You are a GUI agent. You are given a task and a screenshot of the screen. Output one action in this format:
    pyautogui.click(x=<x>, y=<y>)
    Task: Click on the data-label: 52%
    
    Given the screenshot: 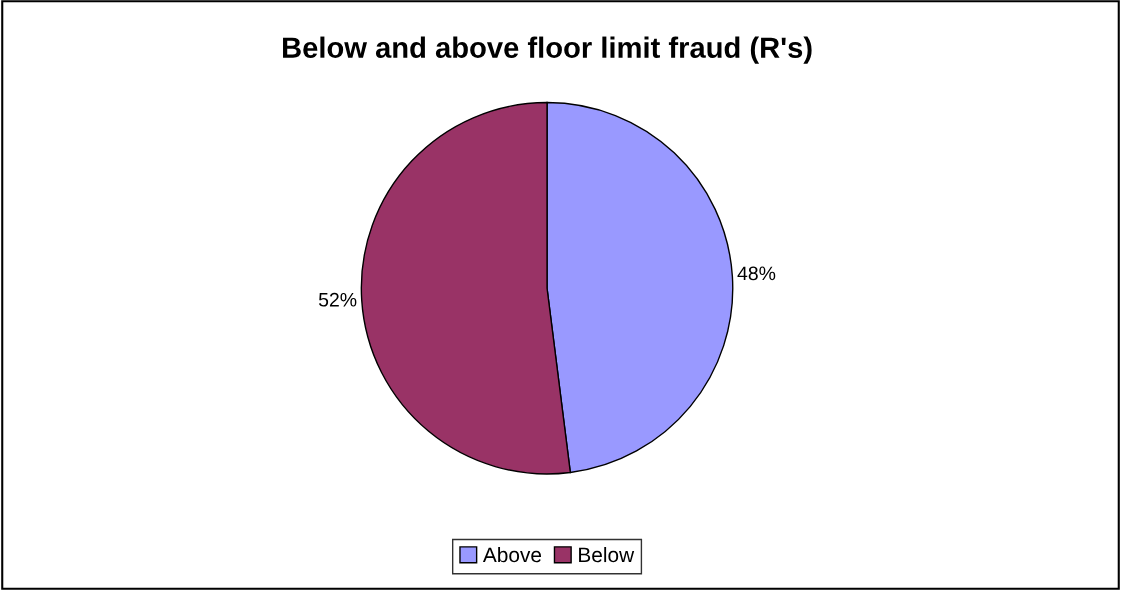 What is the action you would take?
    pyautogui.click(x=337, y=299)
    